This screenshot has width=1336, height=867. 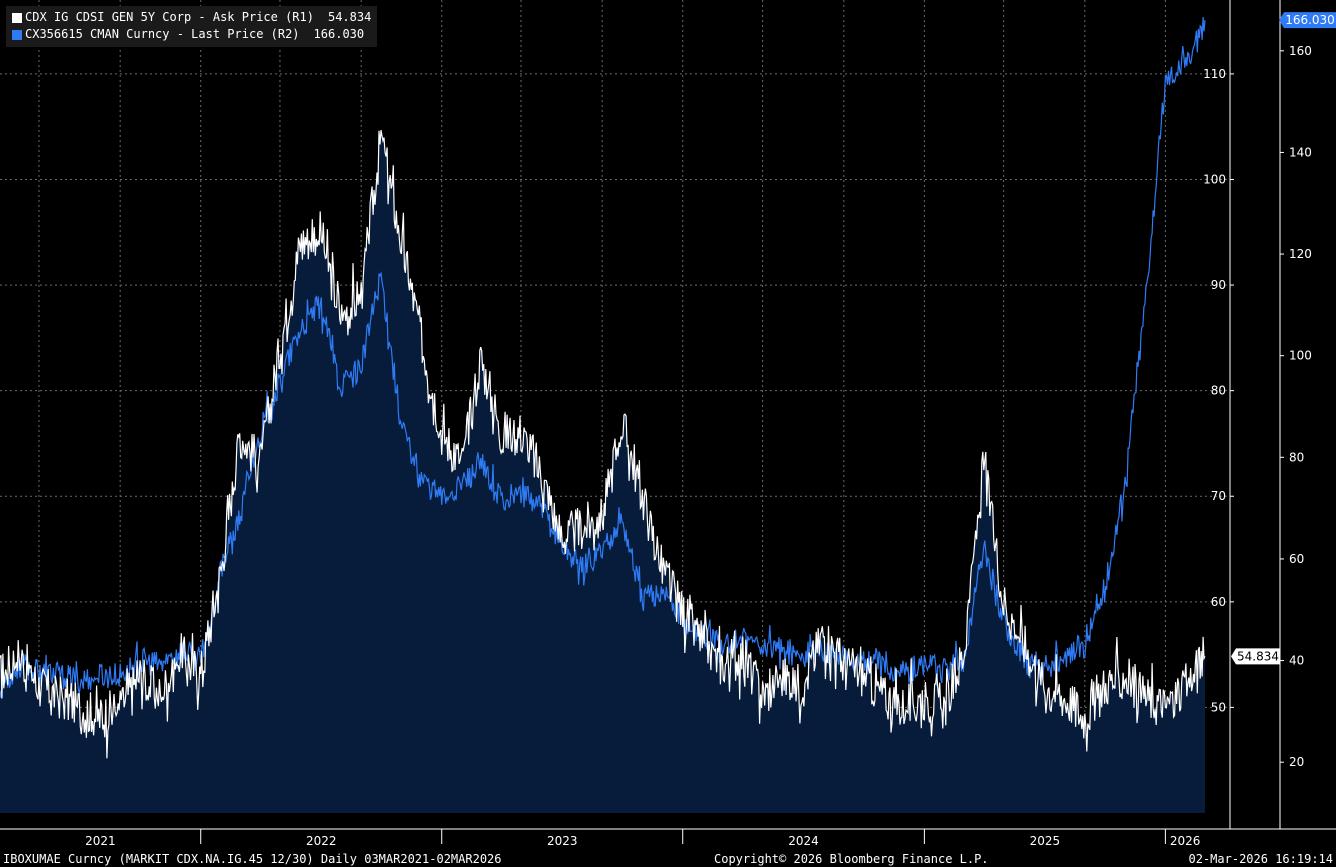 What do you see at coordinates (1218, 602) in the screenshot?
I see `r1-tick-label: 60` at bounding box center [1218, 602].